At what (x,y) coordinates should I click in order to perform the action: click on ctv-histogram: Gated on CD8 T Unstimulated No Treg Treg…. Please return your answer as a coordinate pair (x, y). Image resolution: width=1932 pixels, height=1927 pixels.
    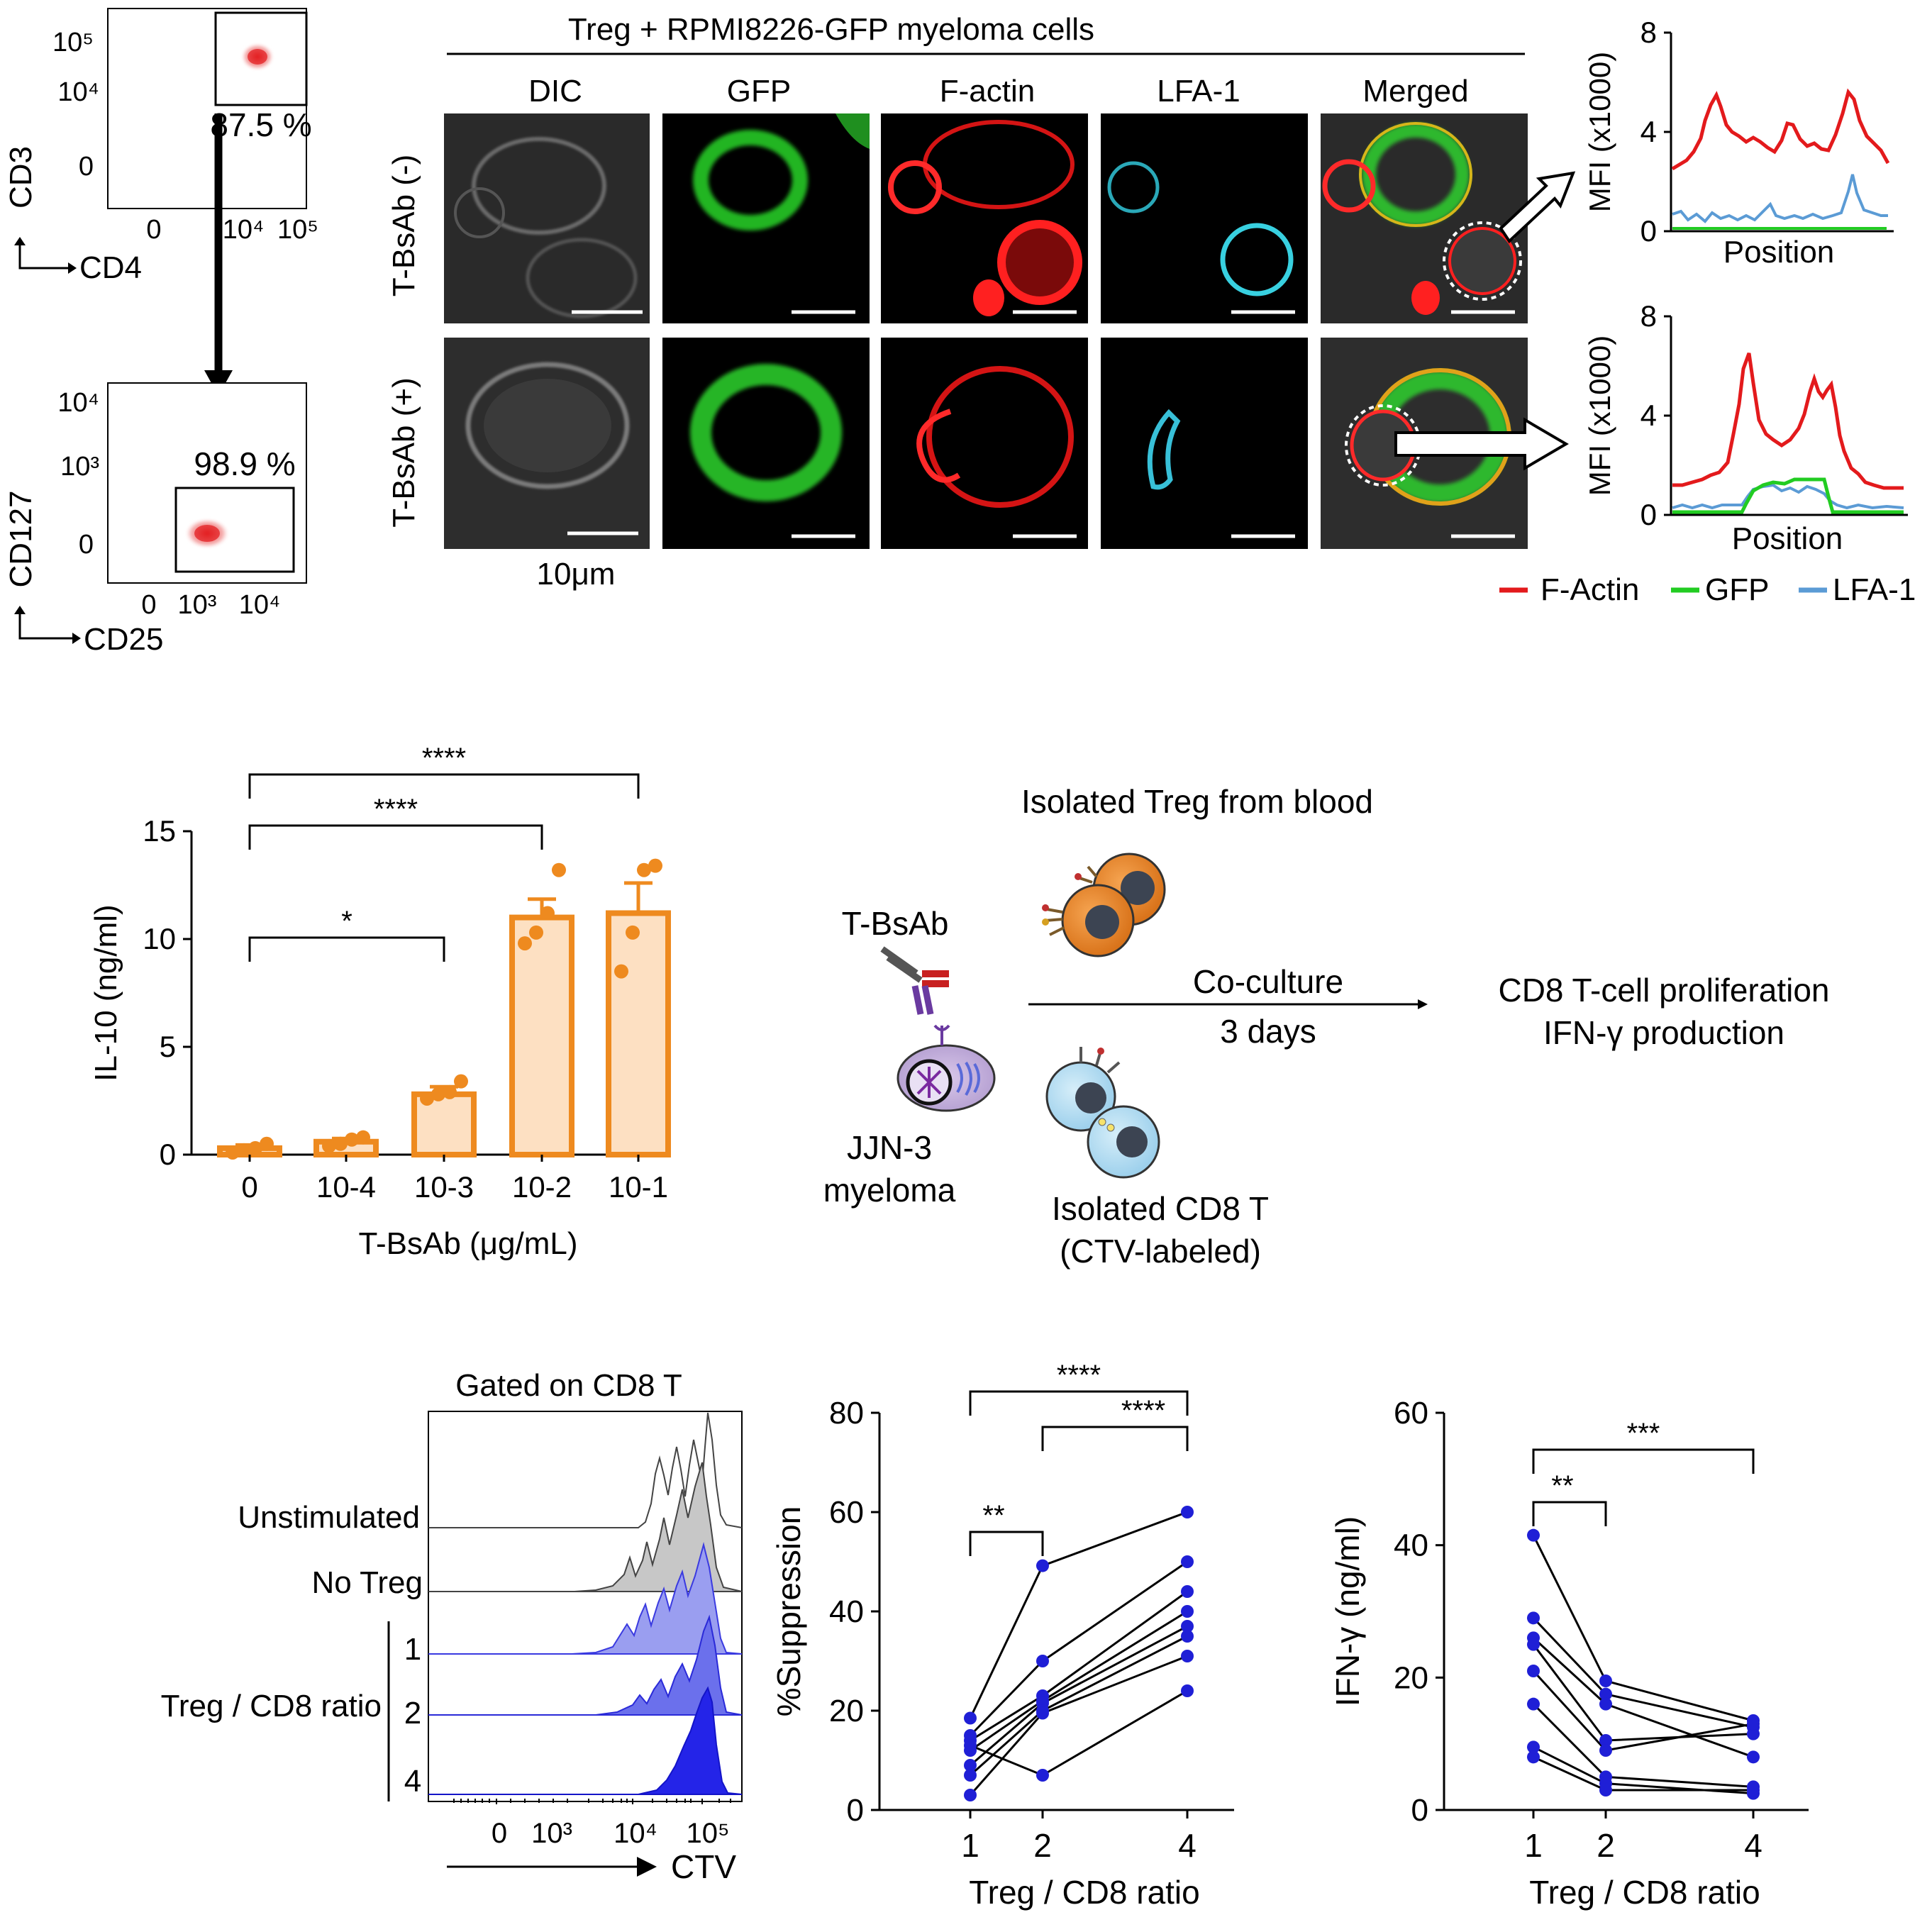
    Looking at the image, I should click on (452, 1626).